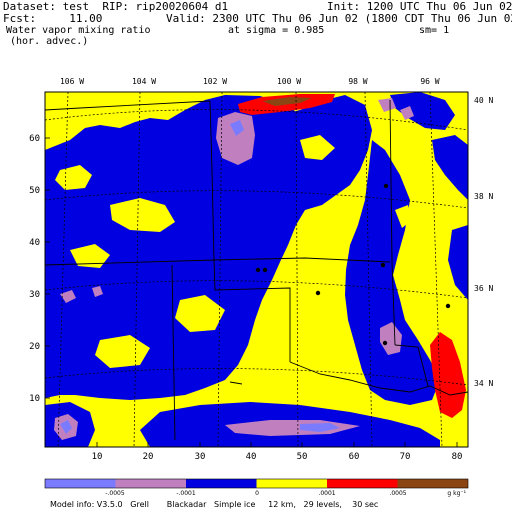  I want to click on colorbar-frame, so click(256, 483).